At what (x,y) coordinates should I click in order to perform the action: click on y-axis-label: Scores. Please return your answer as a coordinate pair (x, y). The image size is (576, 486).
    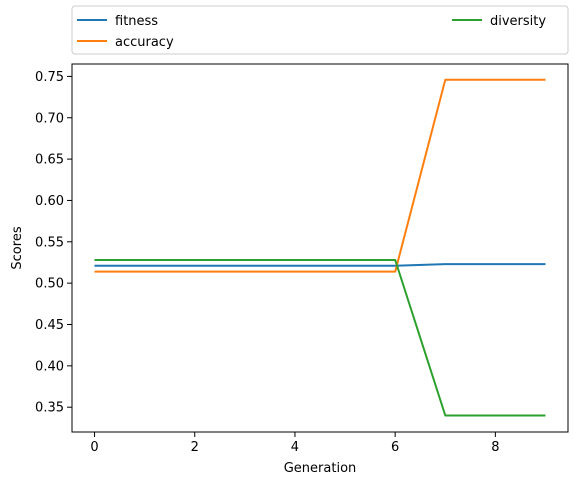
    Looking at the image, I should click on (17, 247).